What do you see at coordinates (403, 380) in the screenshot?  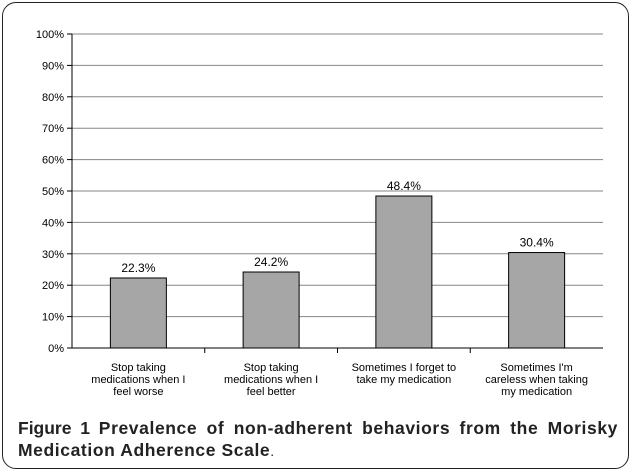 I see `x-category-line: take my medication` at bounding box center [403, 380].